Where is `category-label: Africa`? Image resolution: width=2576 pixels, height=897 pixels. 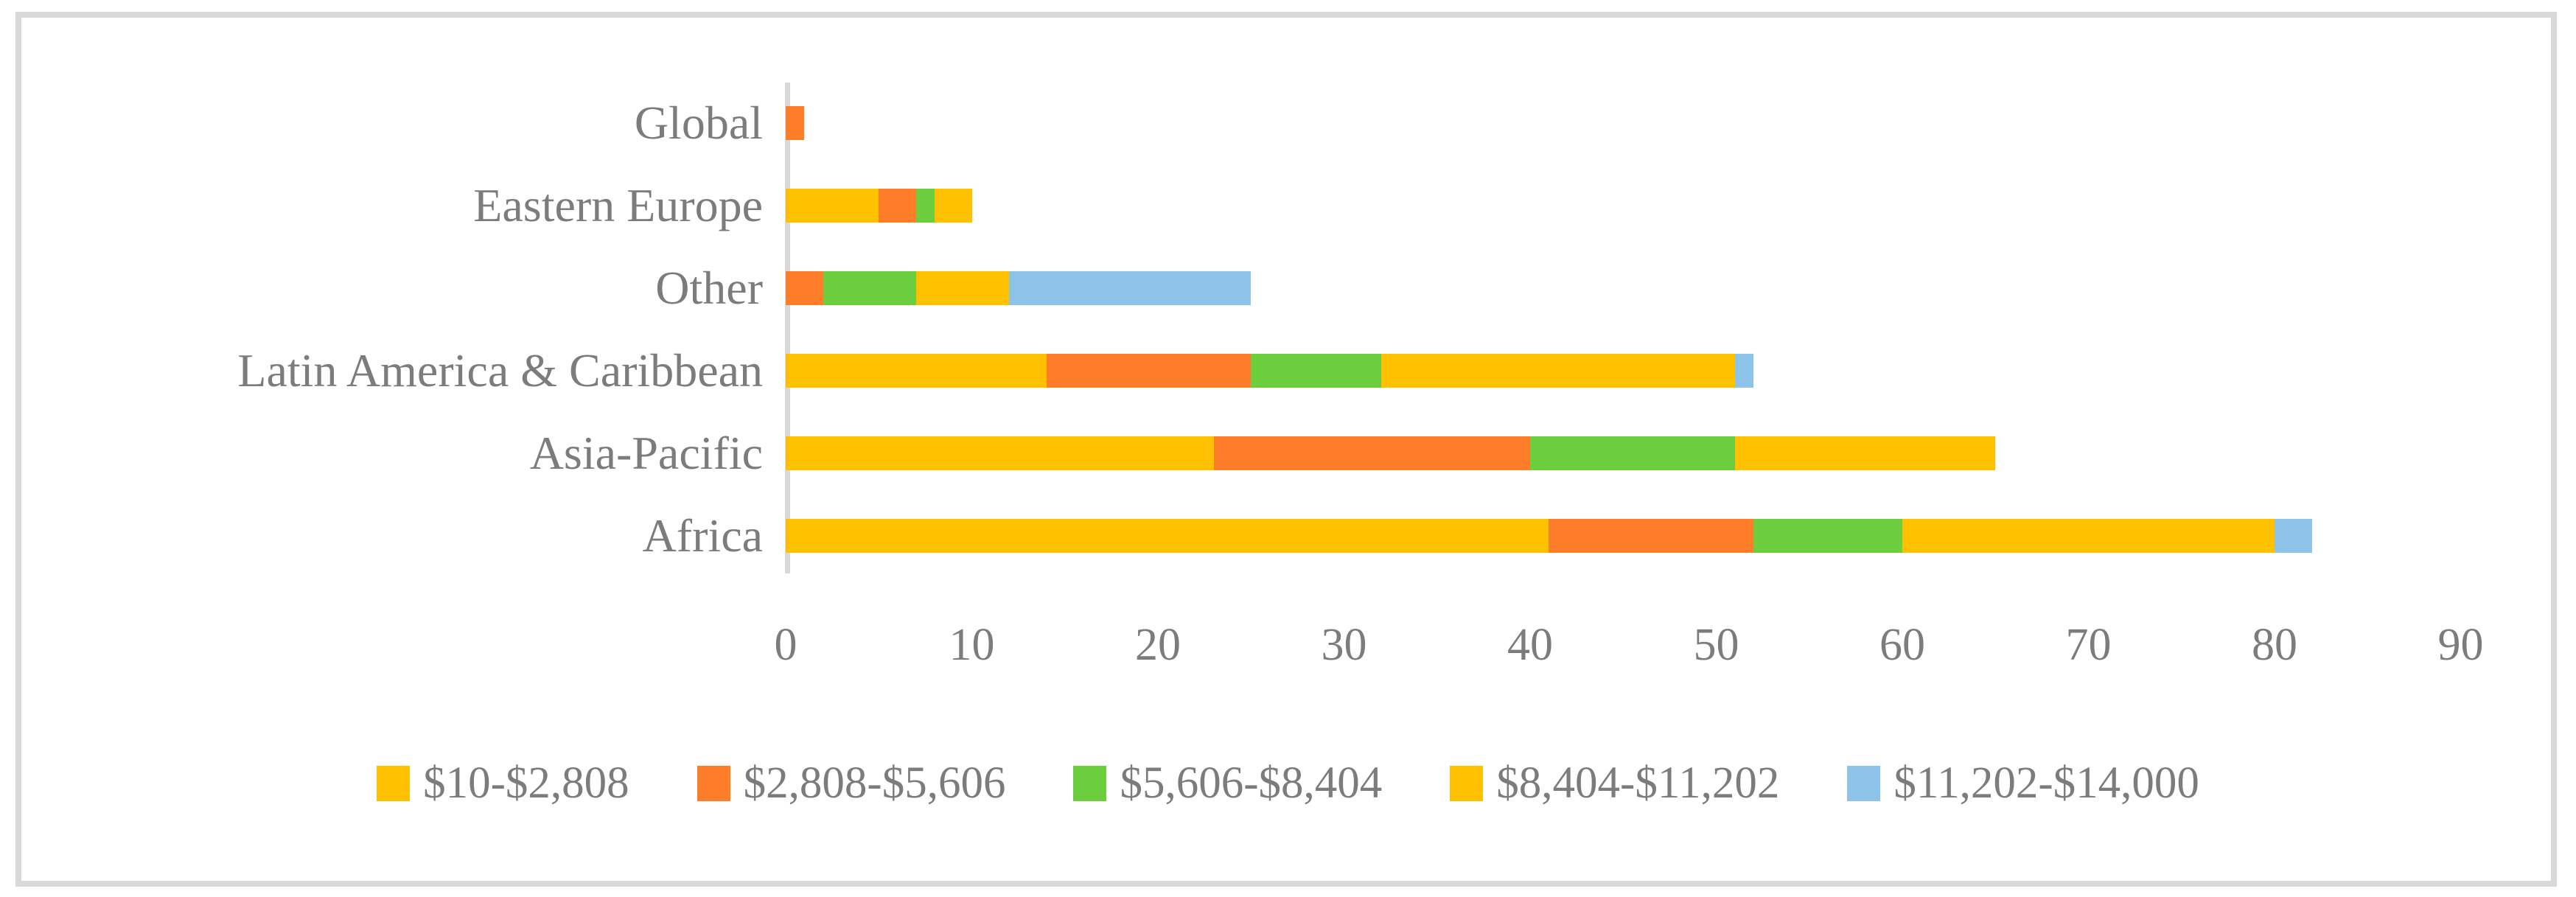
category-label: Africa is located at coordinates (702, 535).